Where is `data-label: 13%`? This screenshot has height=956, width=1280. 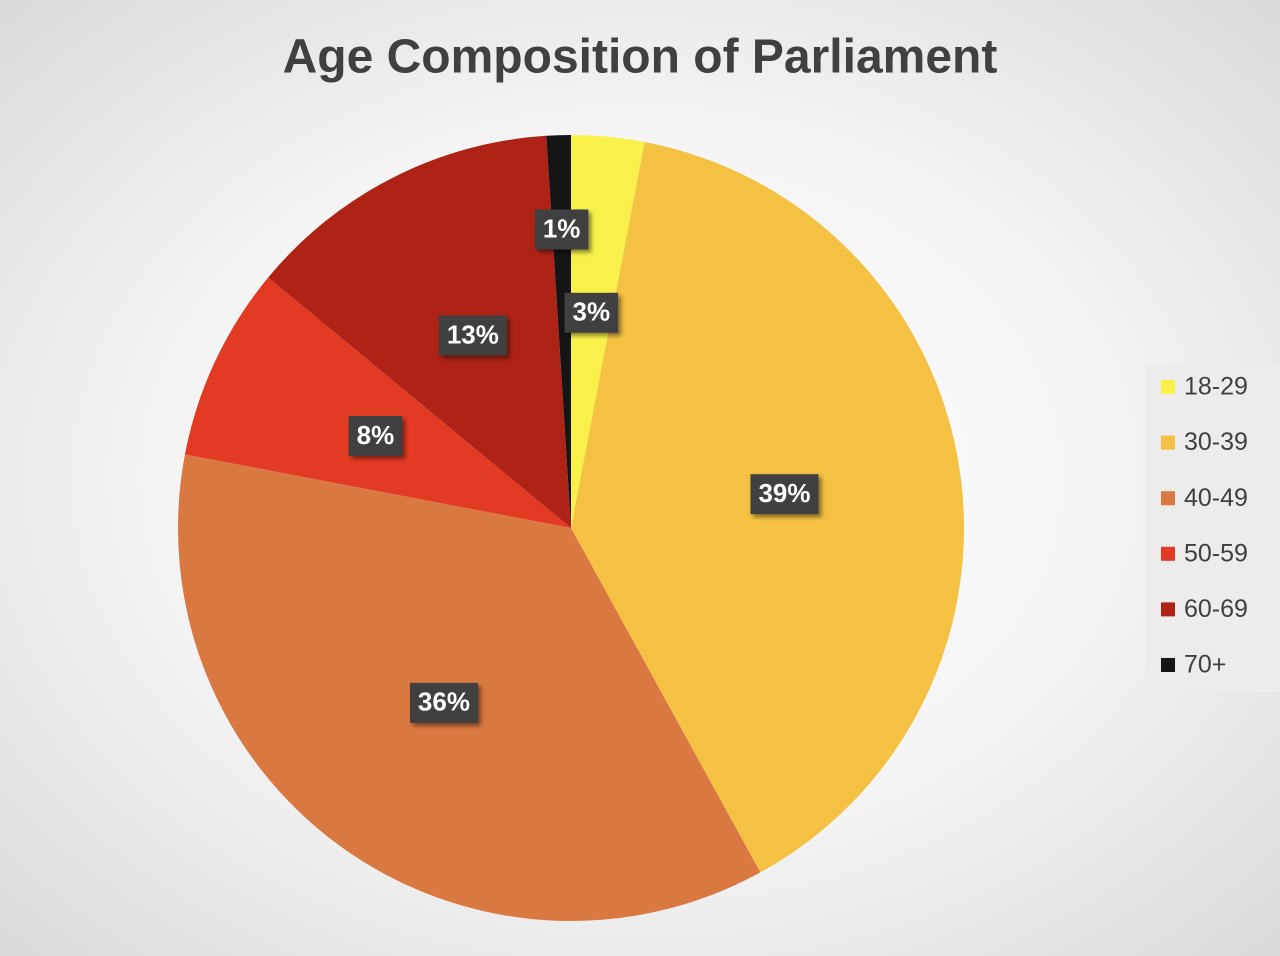
data-label: 13% is located at coordinates (472, 335).